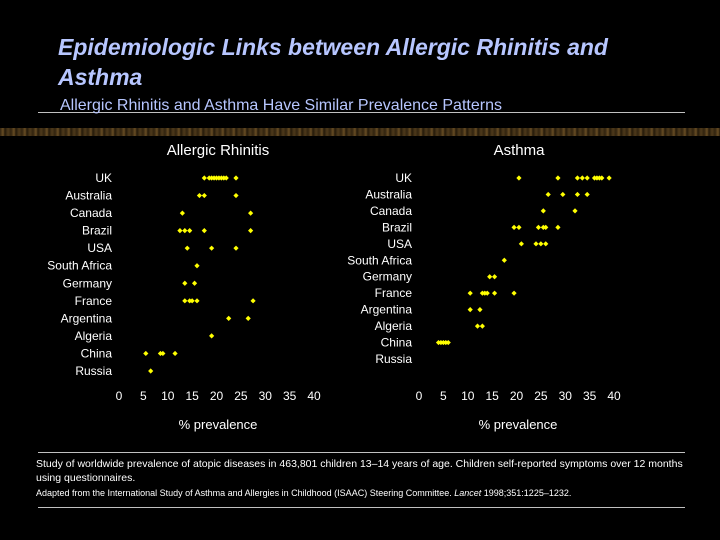 The image size is (720, 540). Describe the element at coordinates (93, 371) in the screenshot. I see `category-label: Russia` at that location.